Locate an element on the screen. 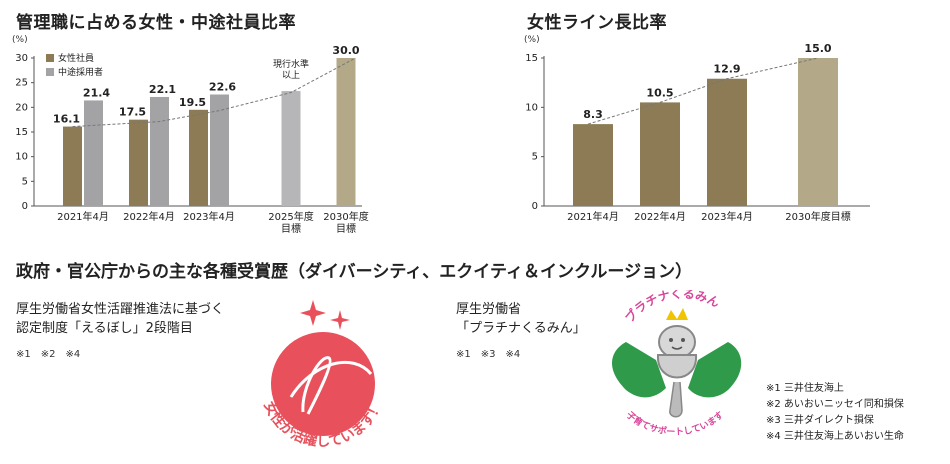 The image size is (950, 464). award-left-refs: ※1 ※2 ※4 is located at coordinates (48, 354).